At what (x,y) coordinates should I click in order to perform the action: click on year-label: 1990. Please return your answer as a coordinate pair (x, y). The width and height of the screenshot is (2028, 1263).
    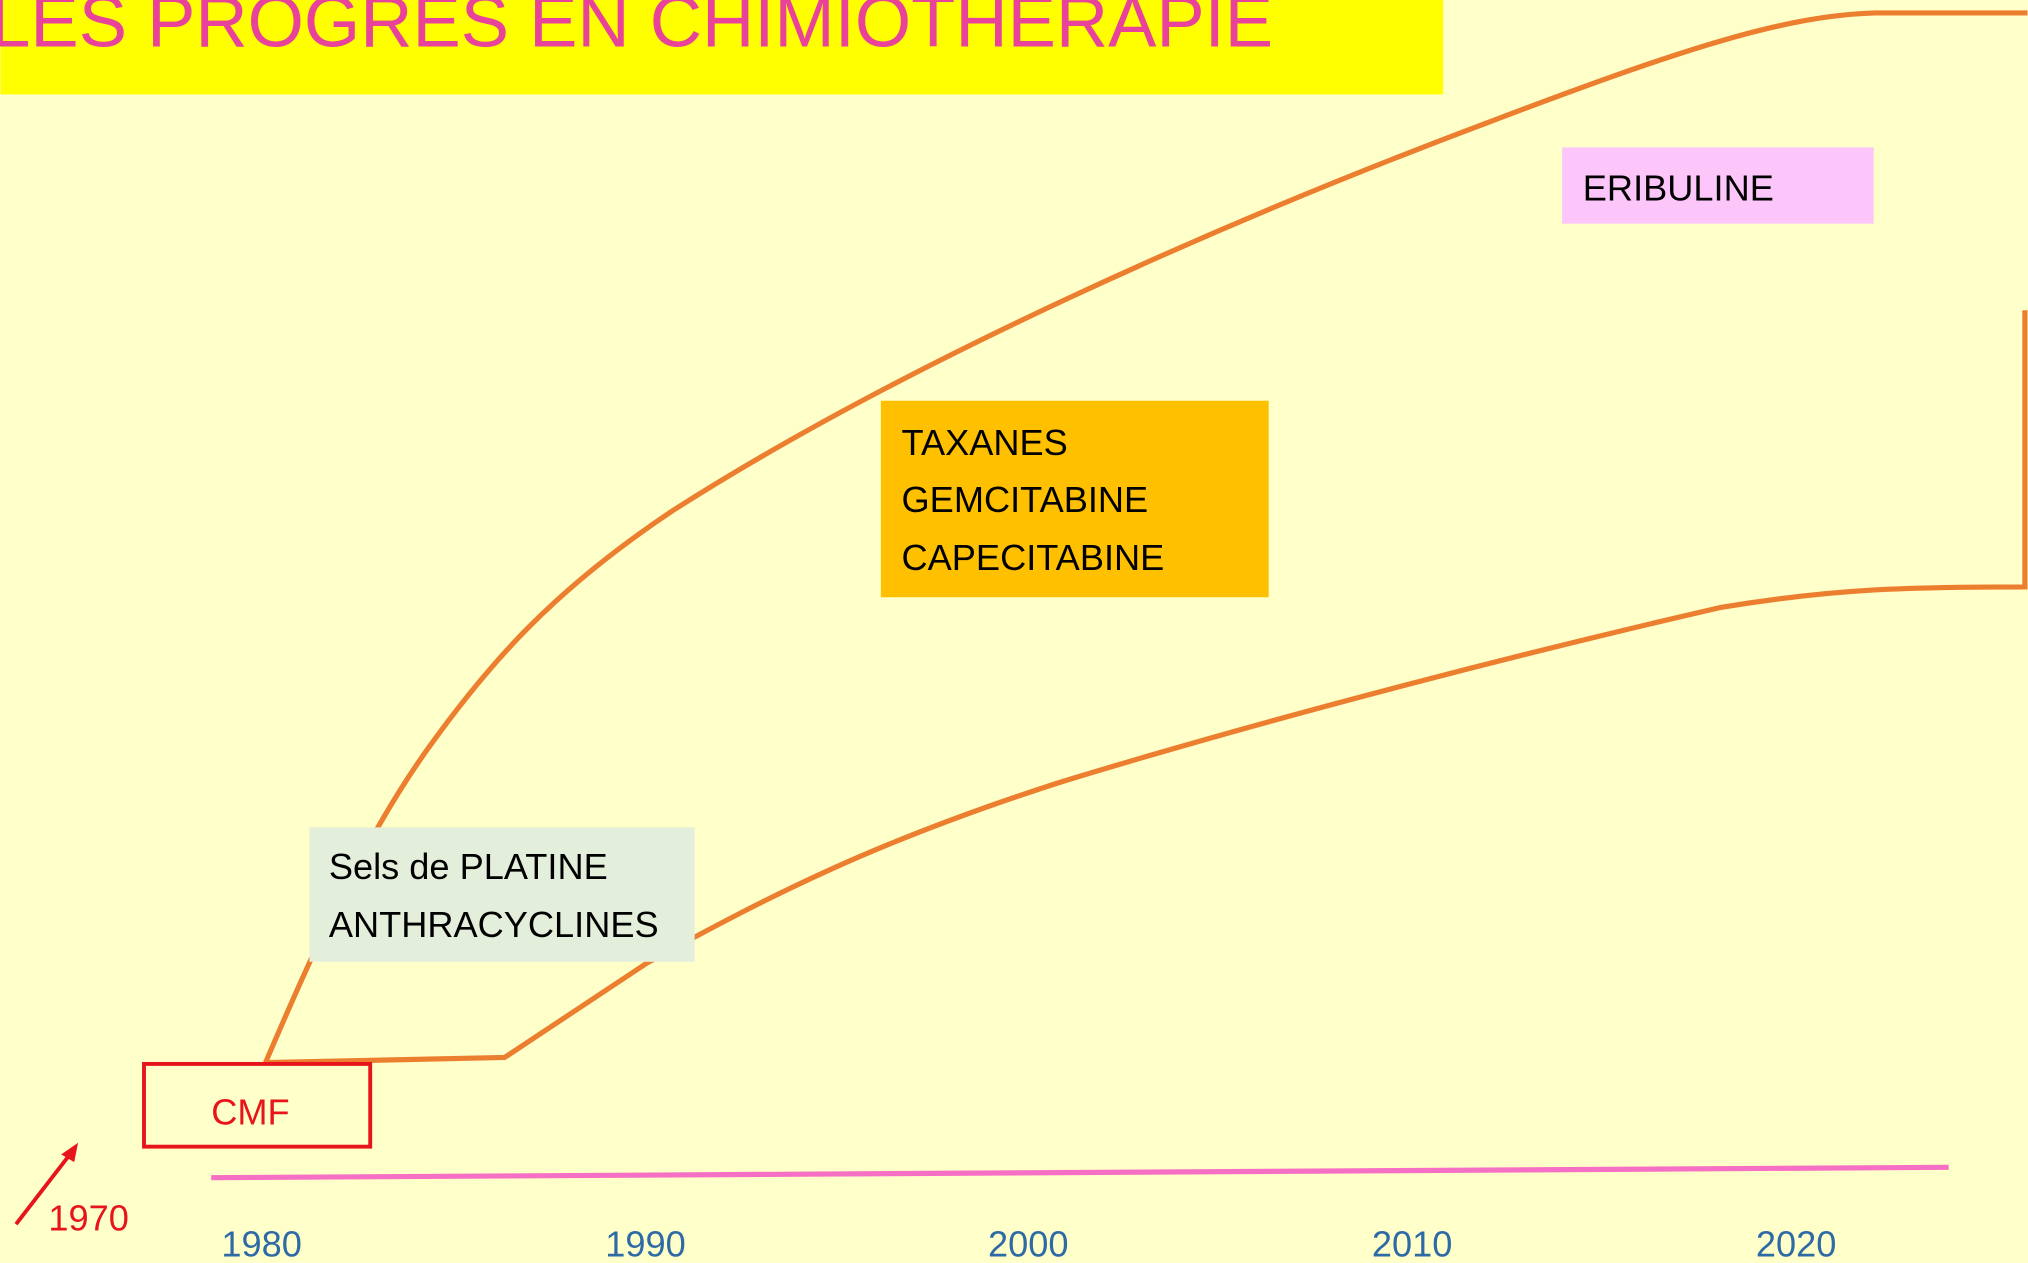
    Looking at the image, I should click on (645, 1243).